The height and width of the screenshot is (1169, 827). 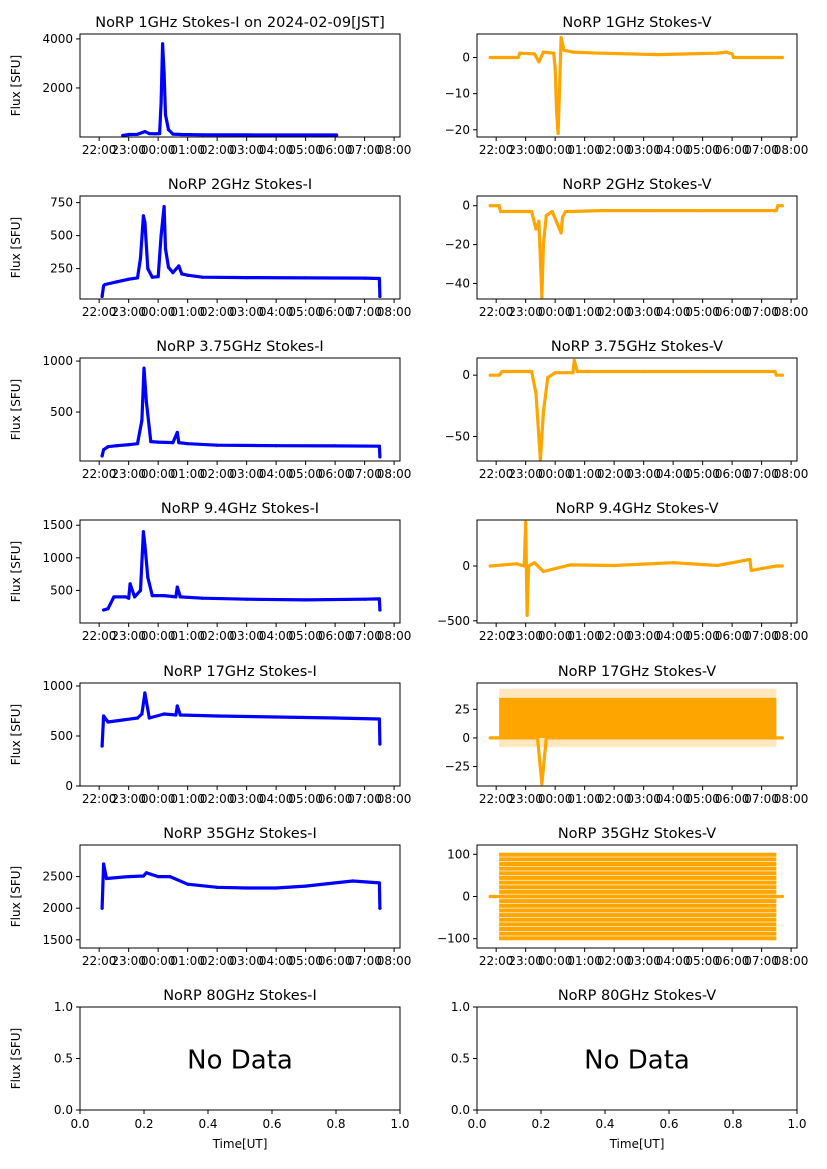 What do you see at coordinates (453, 621) in the screenshot?
I see `y-tick-label: −500` at bounding box center [453, 621].